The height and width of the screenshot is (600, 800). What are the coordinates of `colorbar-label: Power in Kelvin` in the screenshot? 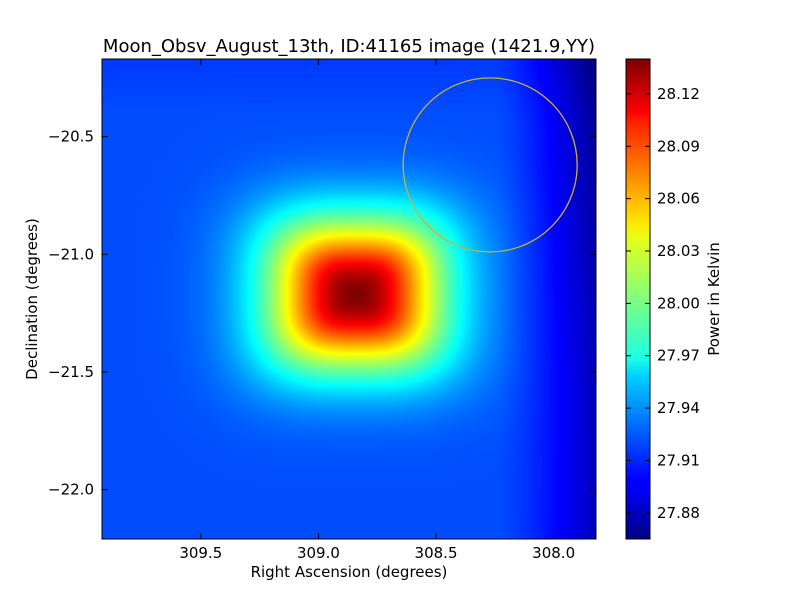 It's located at (714, 299).